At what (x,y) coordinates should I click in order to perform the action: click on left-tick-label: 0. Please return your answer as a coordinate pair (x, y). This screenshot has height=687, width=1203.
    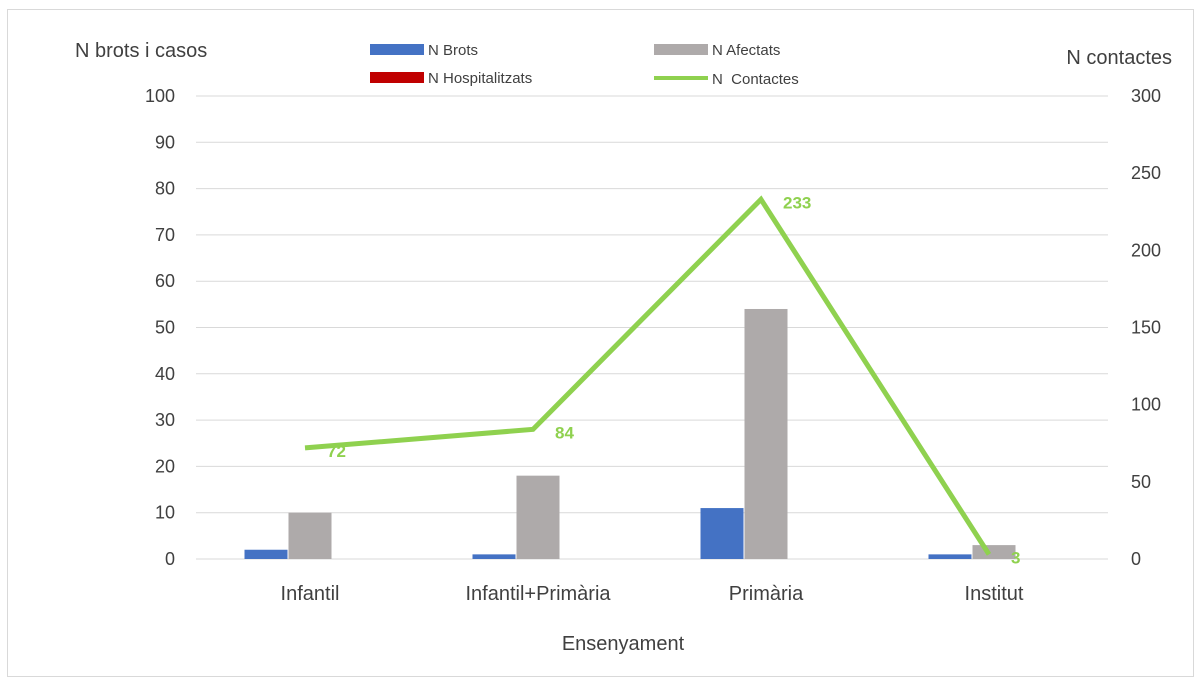
    Looking at the image, I should click on (170, 559).